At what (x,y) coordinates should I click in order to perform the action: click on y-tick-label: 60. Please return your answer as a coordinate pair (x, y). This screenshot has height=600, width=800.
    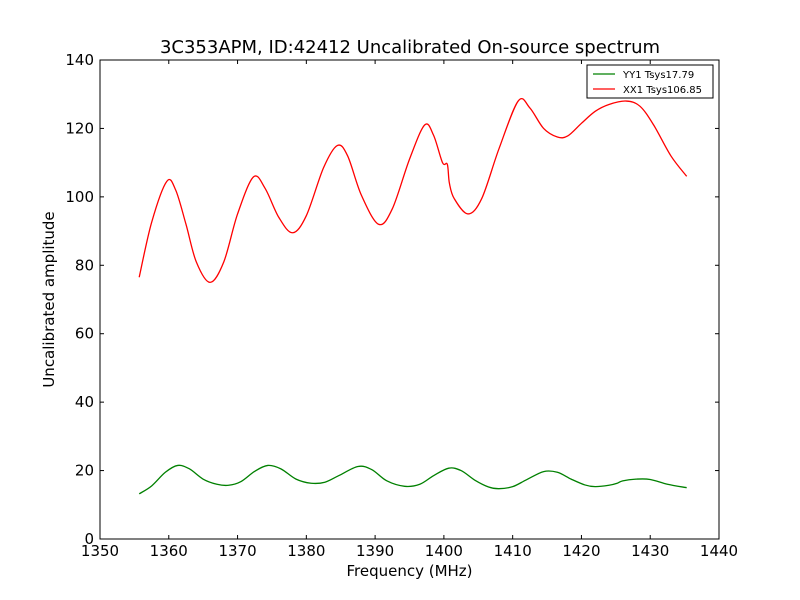
    Looking at the image, I should click on (84, 334).